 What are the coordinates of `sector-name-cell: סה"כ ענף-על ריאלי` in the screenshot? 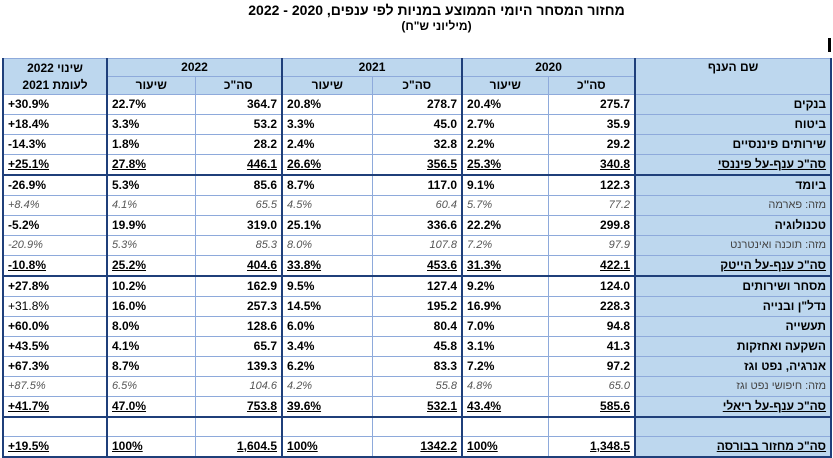 It's located at (733, 407).